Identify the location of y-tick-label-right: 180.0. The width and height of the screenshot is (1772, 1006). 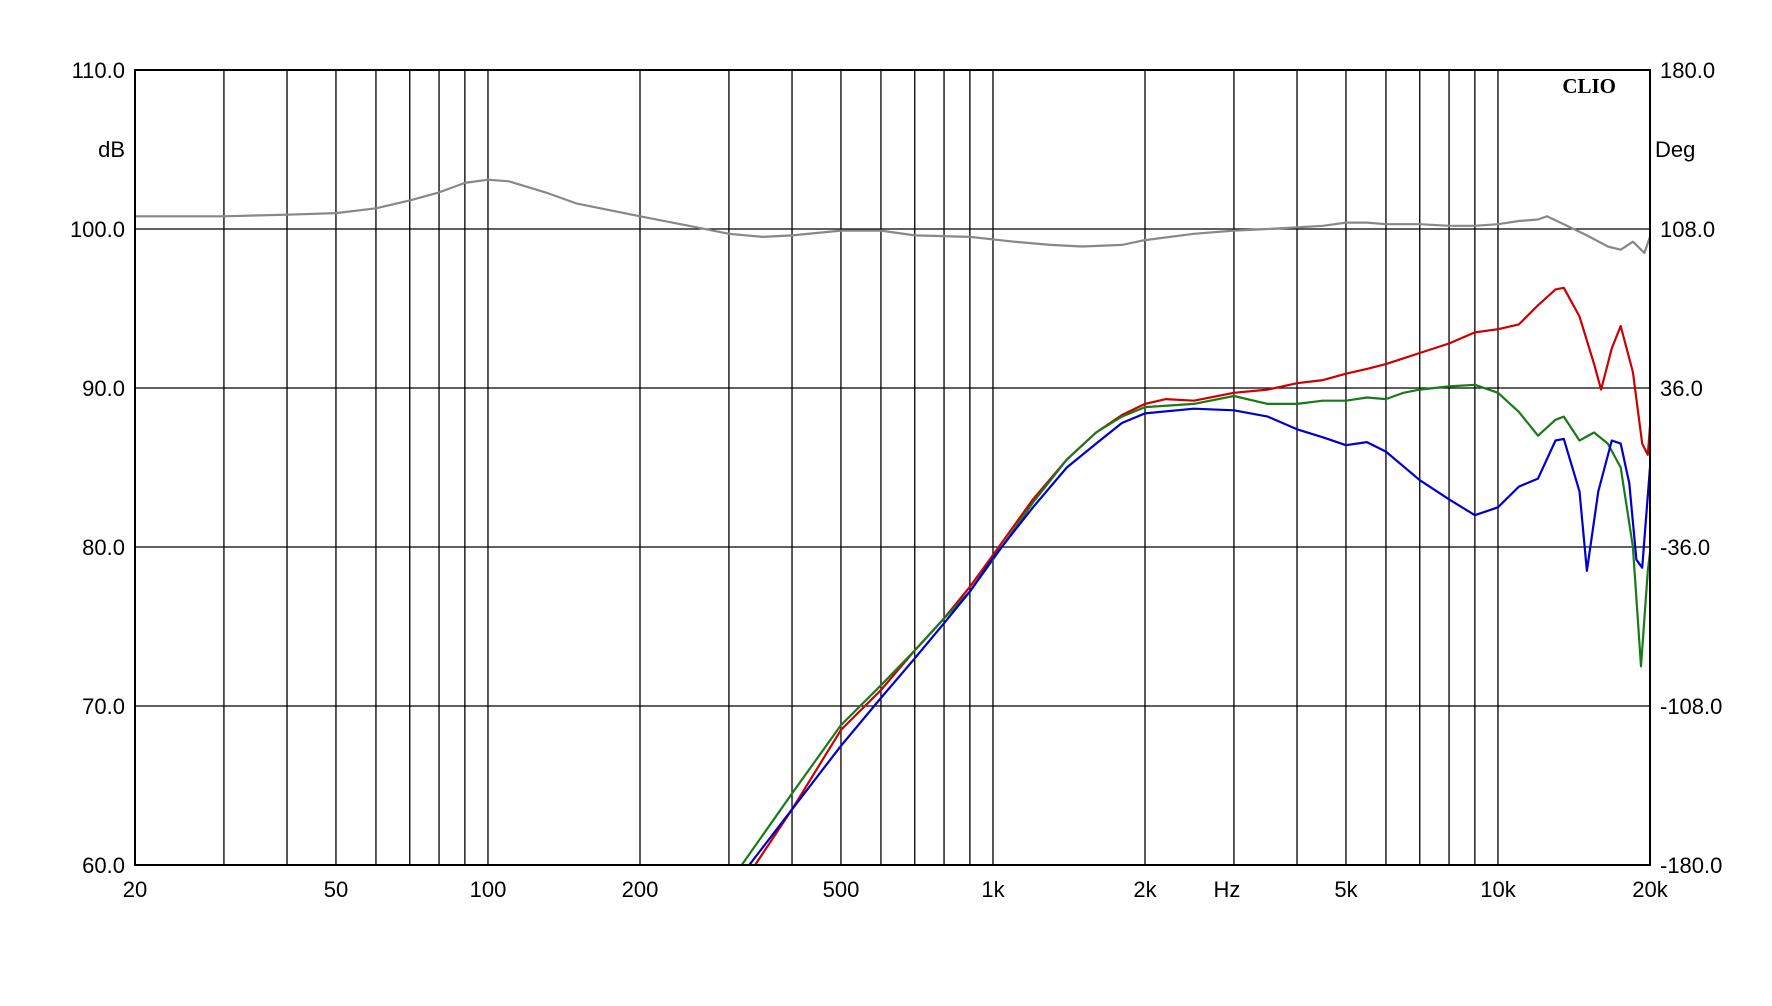
(1687, 70).